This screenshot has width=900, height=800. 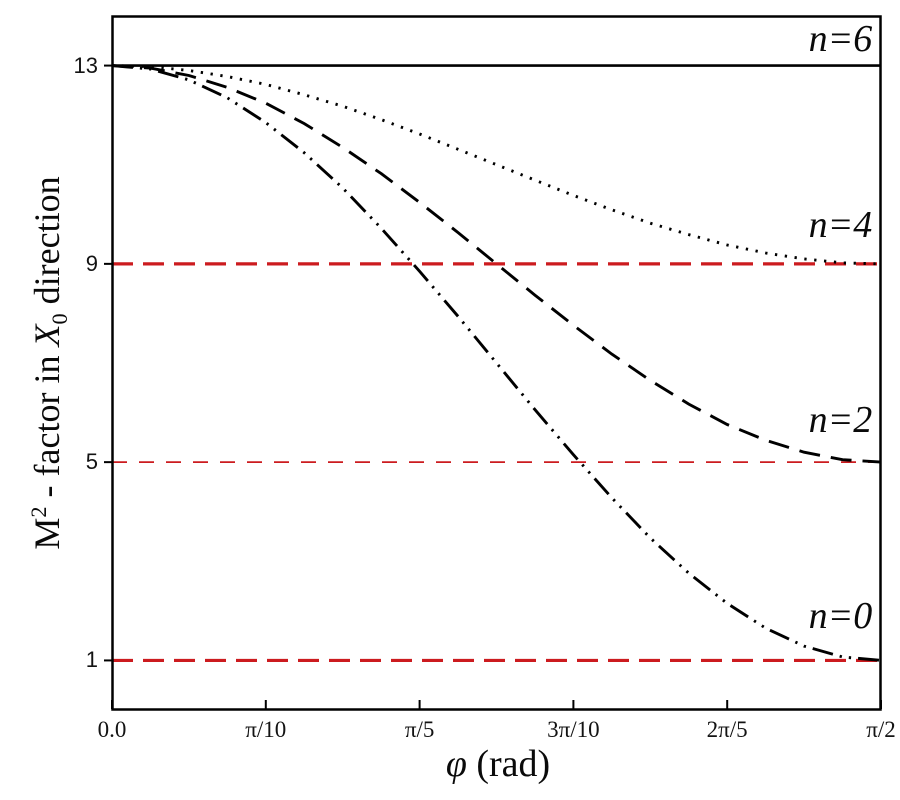 I want to click on y-axis-title-base: M, so click(x=47, y=533).